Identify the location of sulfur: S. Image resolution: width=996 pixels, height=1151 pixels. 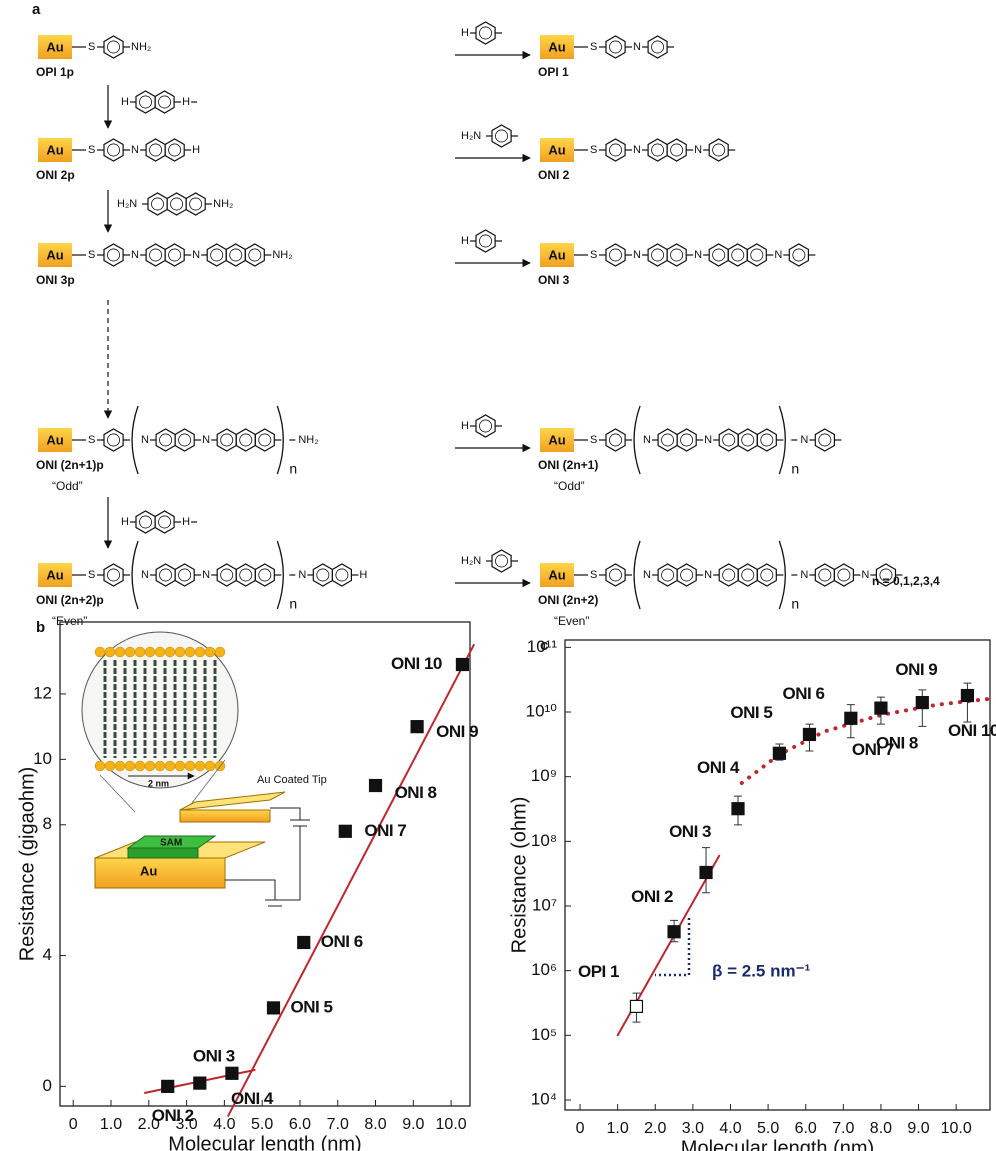
(593, 150).